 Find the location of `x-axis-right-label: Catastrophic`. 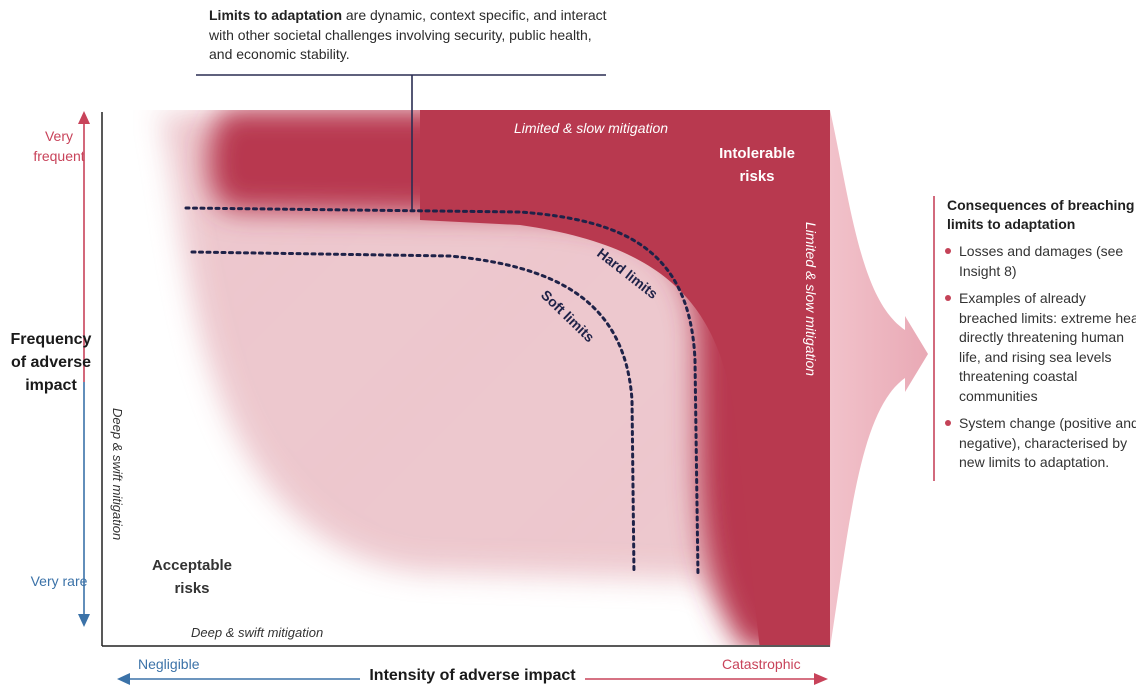

x-axis-right-label: Catastrophic is located at coordinates (761, 664).